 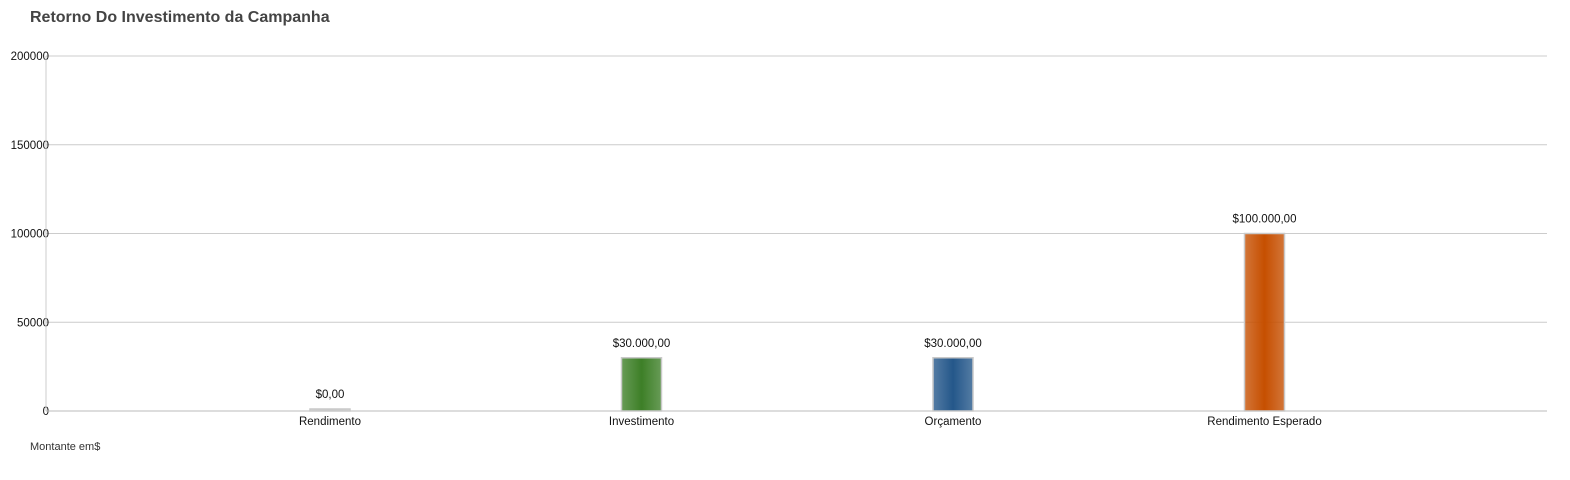 I want to click on bar-rendimento-esperado, so click(x=1264, y=322).